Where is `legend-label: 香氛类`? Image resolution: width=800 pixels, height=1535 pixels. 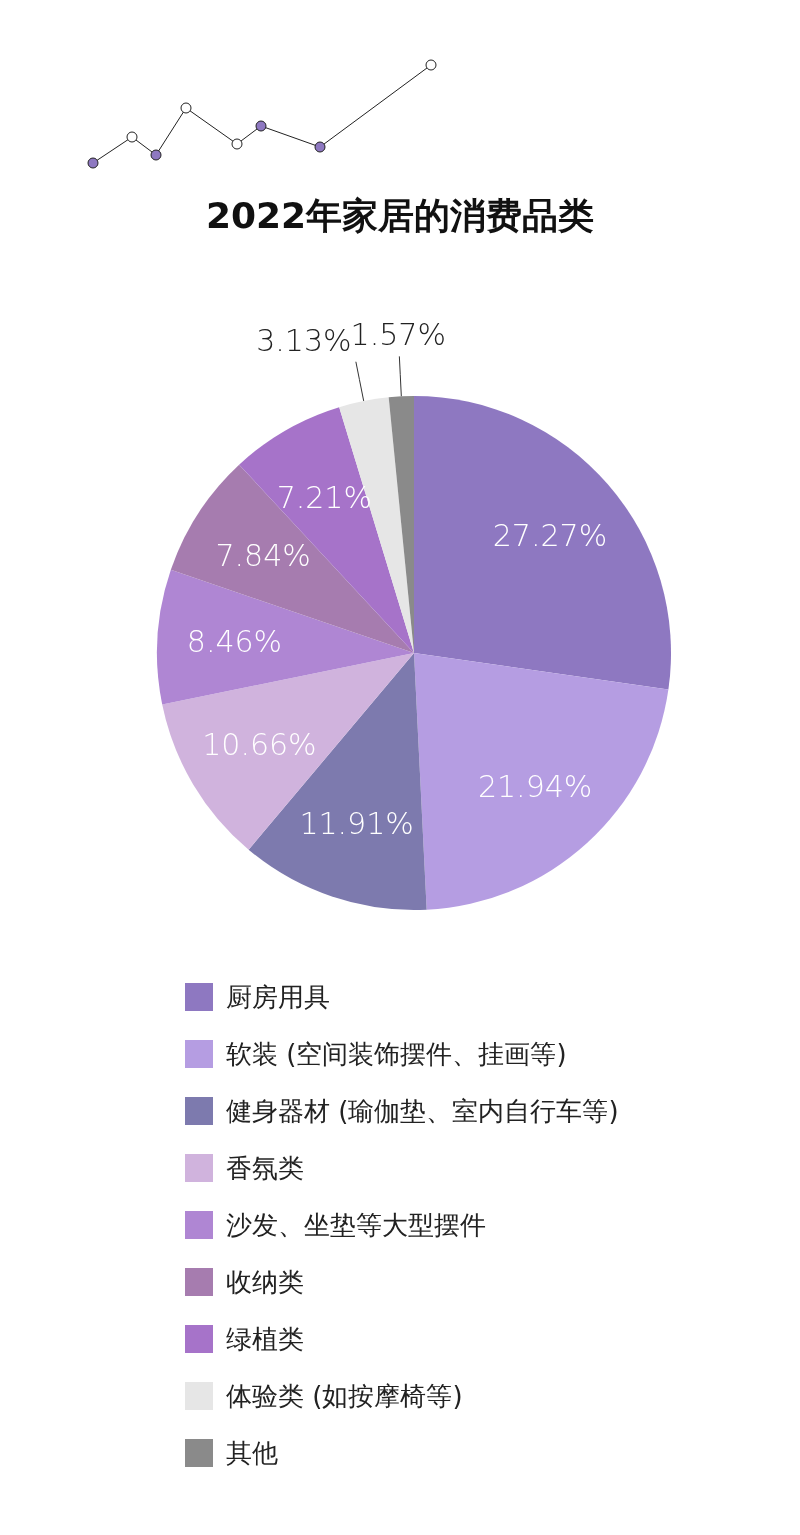 legend-label: 香氛类 is located at coordinates (265, 1168).